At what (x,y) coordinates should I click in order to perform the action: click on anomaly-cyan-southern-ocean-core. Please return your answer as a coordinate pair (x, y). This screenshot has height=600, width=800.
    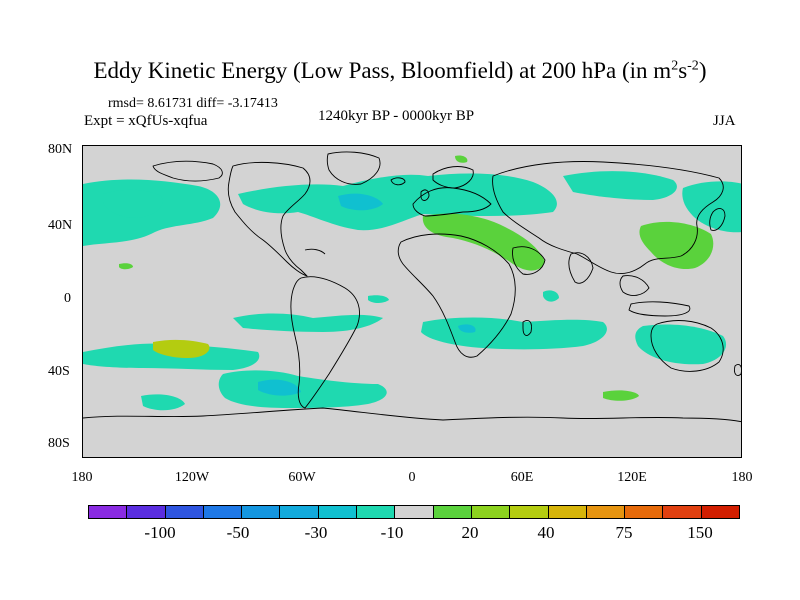
    Looking at the image, I should click on (279, 387).